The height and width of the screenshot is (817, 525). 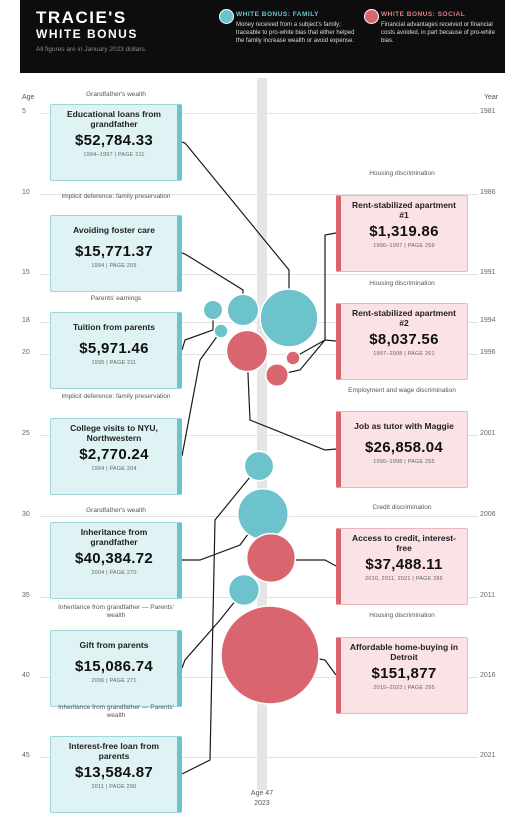 What do you see at coordinates (26, 514) in the screenshot?
I see `age-tick-label: 30` at bounding box center [26, 514].